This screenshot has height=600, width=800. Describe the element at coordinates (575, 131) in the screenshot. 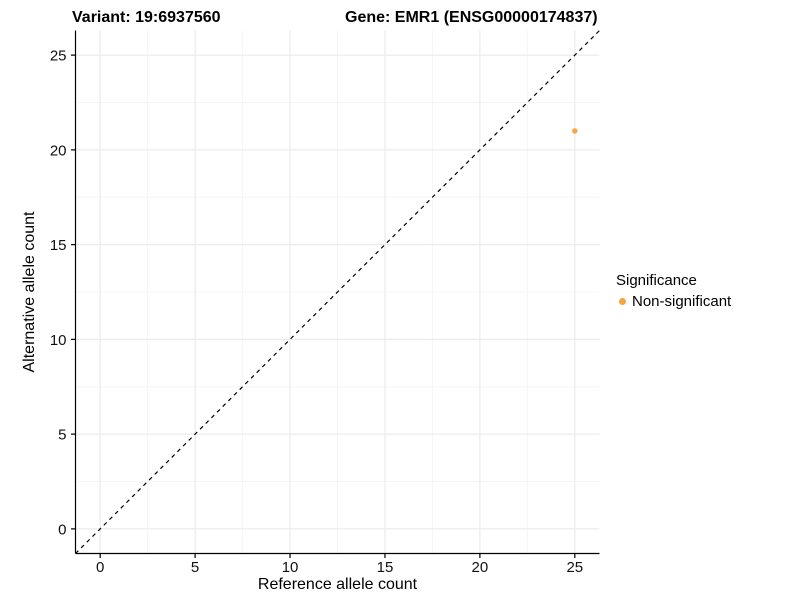

I see `data-point` at that location.